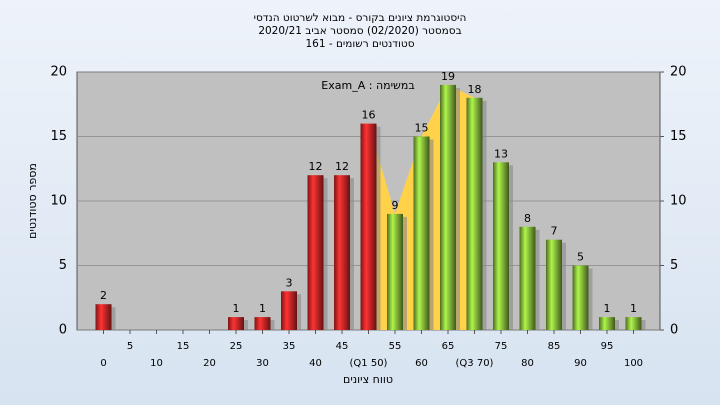 The height and width of the screenshot is (405, 720). I want to click on y2-tick-label: 10, so click(678, 201).